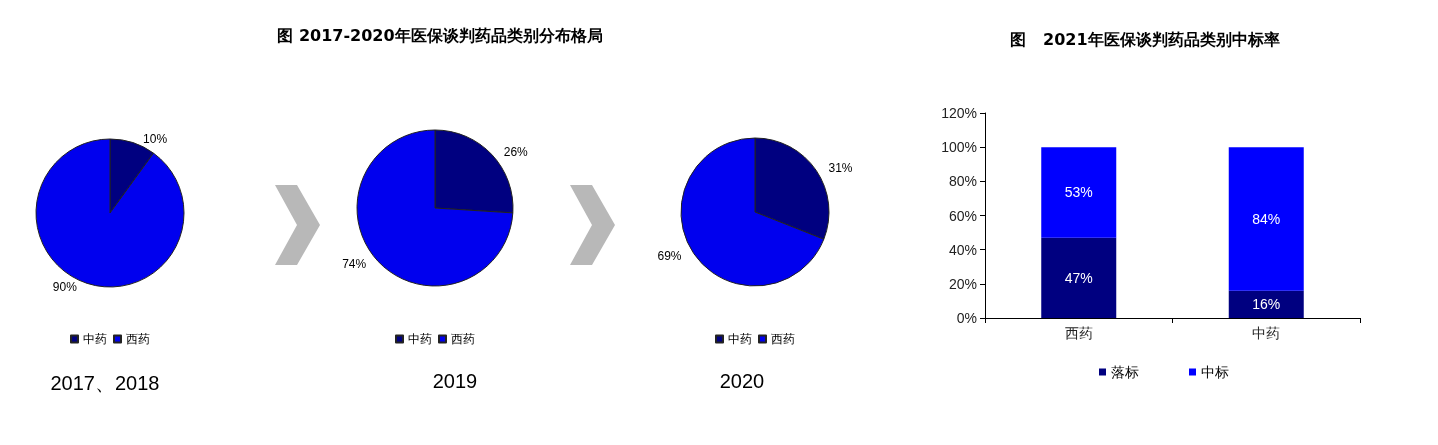 Image resolution: width=1438 pixels, height=445 pixels. Describe the element at coordinates (155, 138) in the screenshot. I see `data-label: 10%` at that location.